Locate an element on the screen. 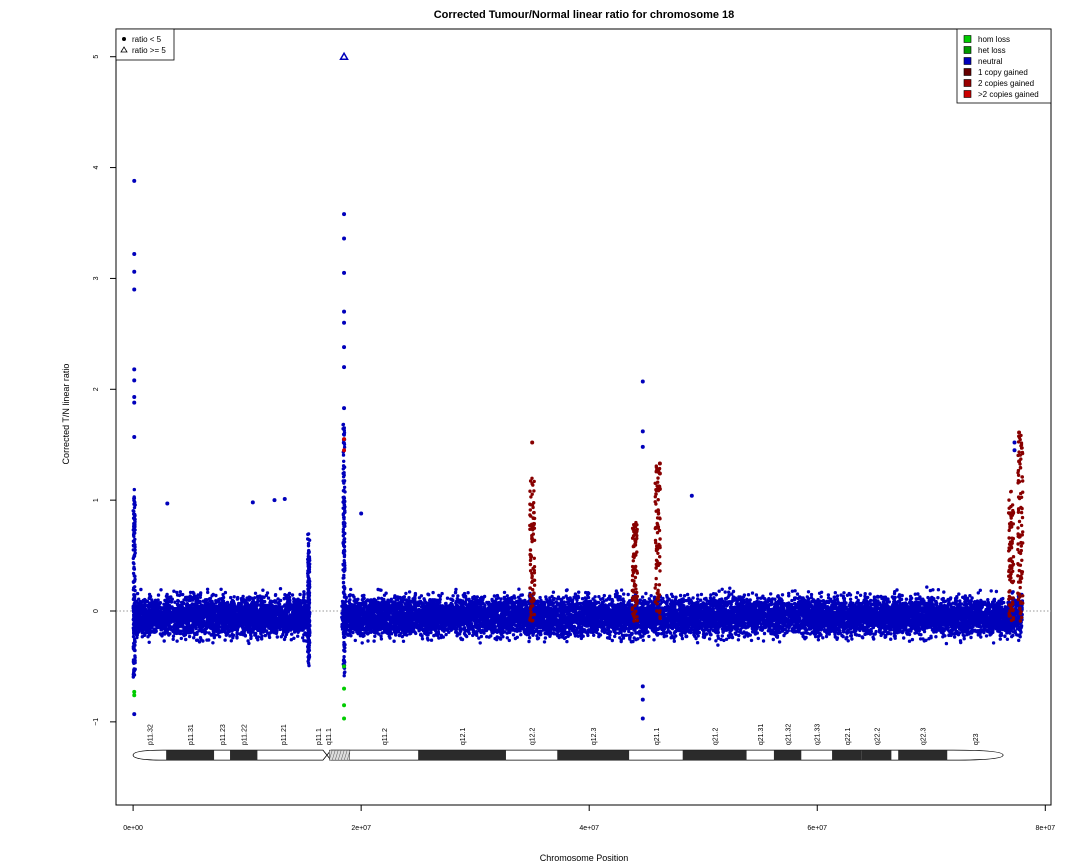 The width and height of the screenshot is (1080, 864). x-tick-label: 2e+07 is located at coordinates (361, 828).